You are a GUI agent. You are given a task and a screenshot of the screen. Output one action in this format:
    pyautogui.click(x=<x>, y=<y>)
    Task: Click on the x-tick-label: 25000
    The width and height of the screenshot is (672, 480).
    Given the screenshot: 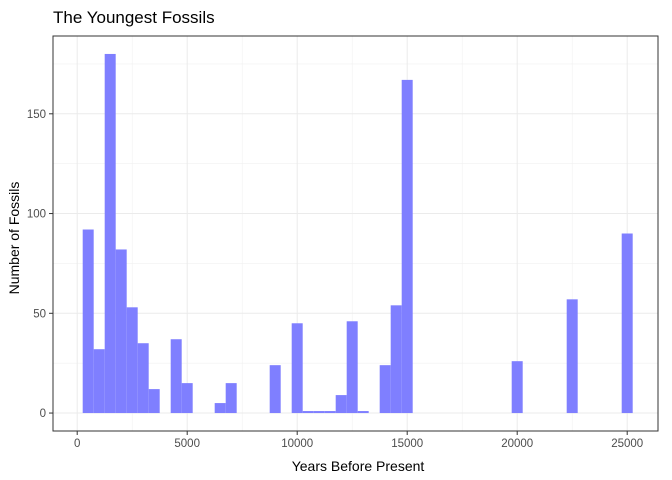 What is the action you would take?
    pyautogui.click(x=627, y=444)
    